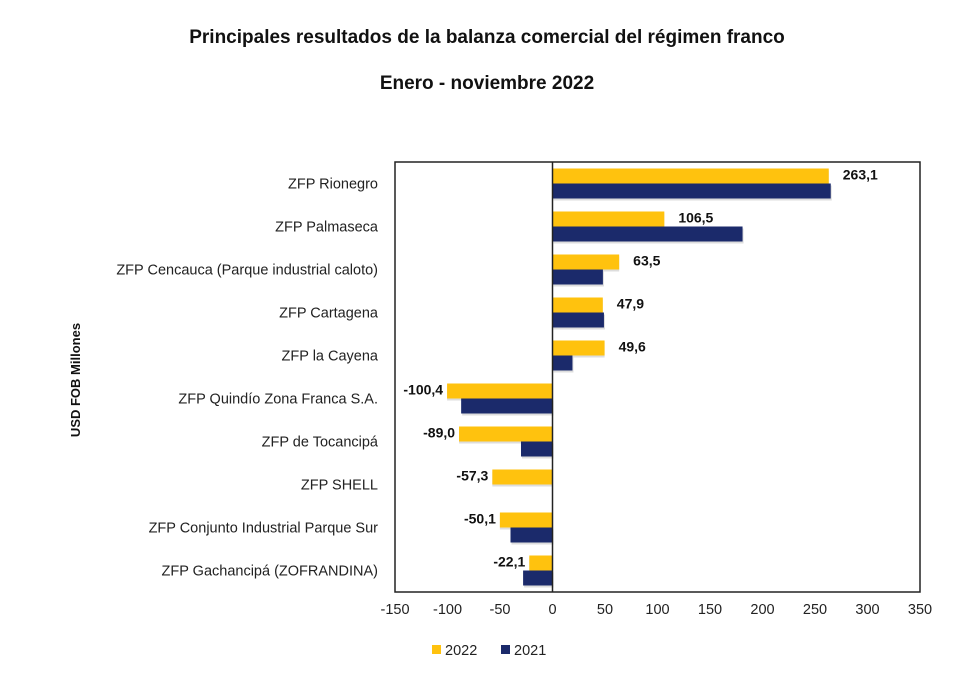 The image size is (974, 676). I want to click on y-axis-label: USD FOB Millones, so click(75, 380).